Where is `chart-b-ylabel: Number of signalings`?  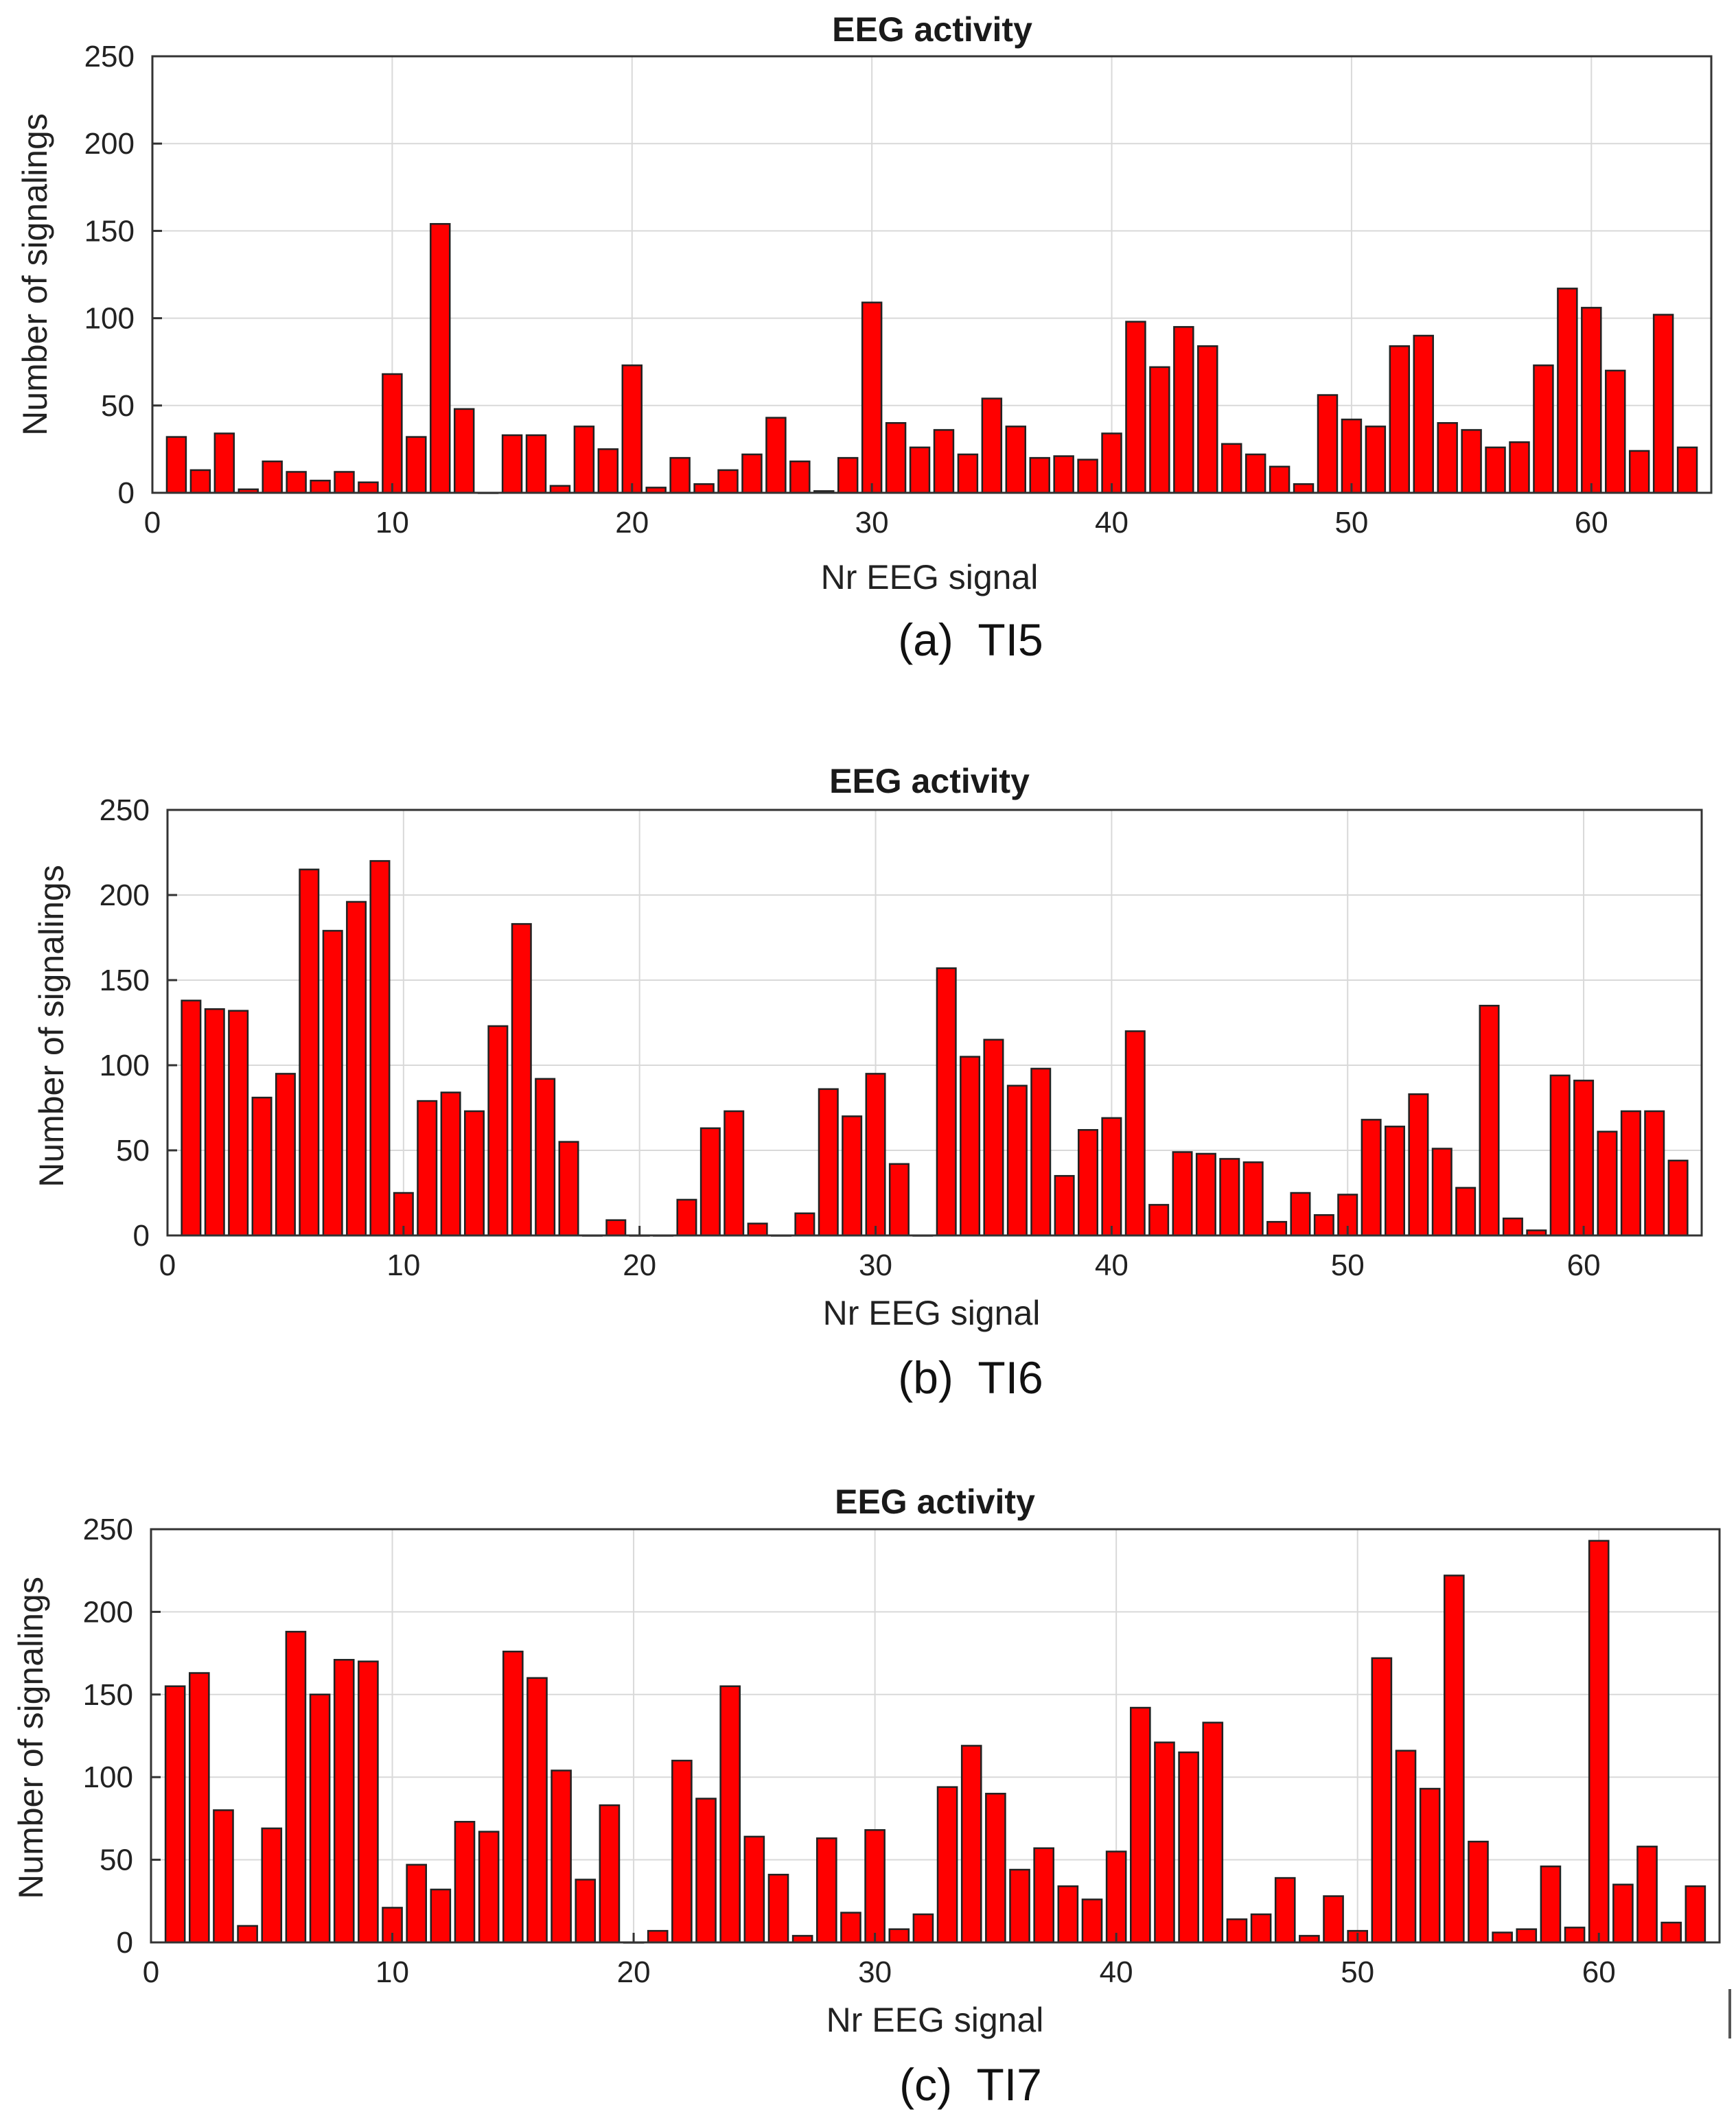
chart-b-ylabel: Number of signalings is located at coordinates (51, 1026).